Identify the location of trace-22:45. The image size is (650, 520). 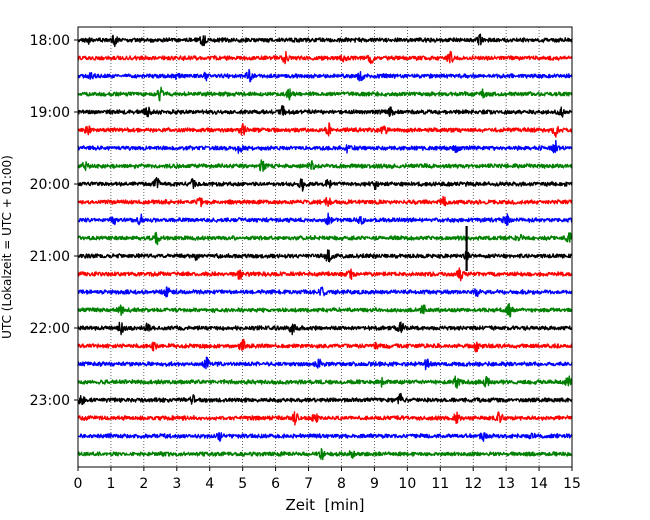
(325, 382).